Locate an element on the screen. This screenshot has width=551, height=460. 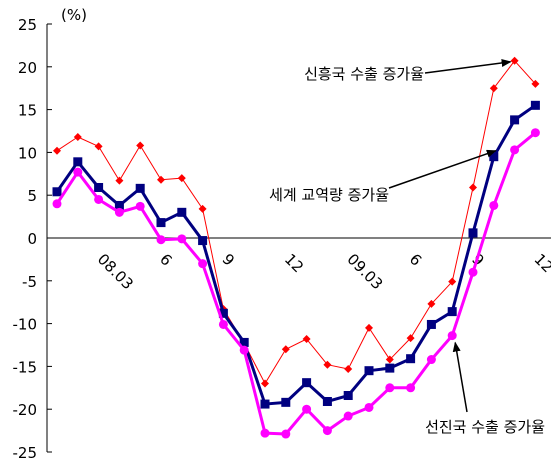
x-tick-label: 9 is located at coordinates (228, 259).